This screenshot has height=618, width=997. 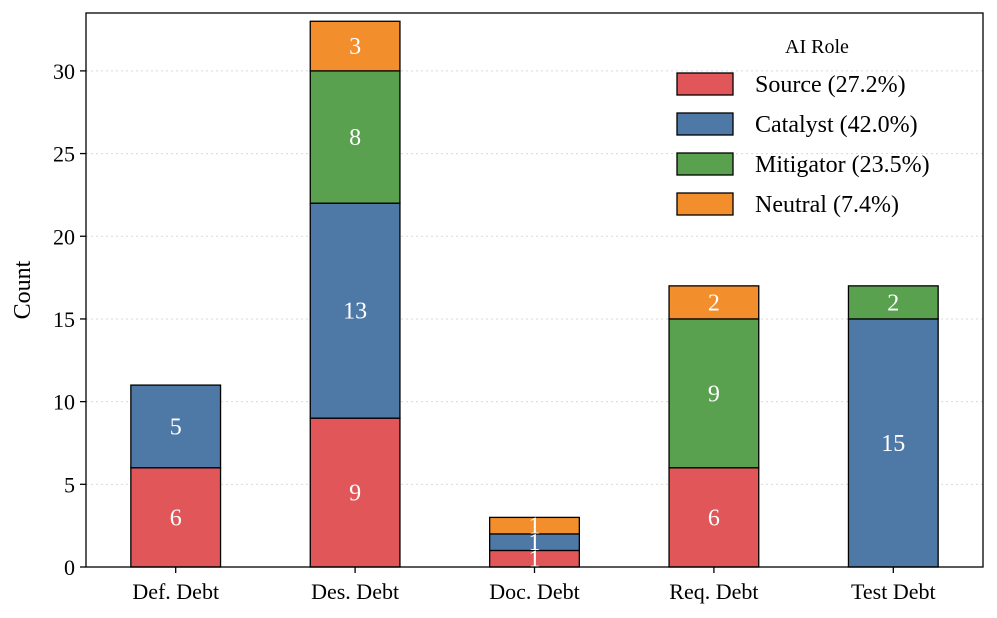 I want to click on legend-title: AI Role, so click(x=817, y=47).